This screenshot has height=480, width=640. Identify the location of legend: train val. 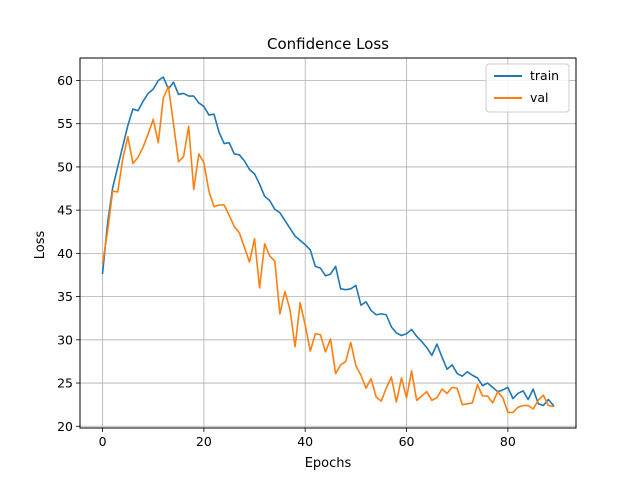
(527, 88).